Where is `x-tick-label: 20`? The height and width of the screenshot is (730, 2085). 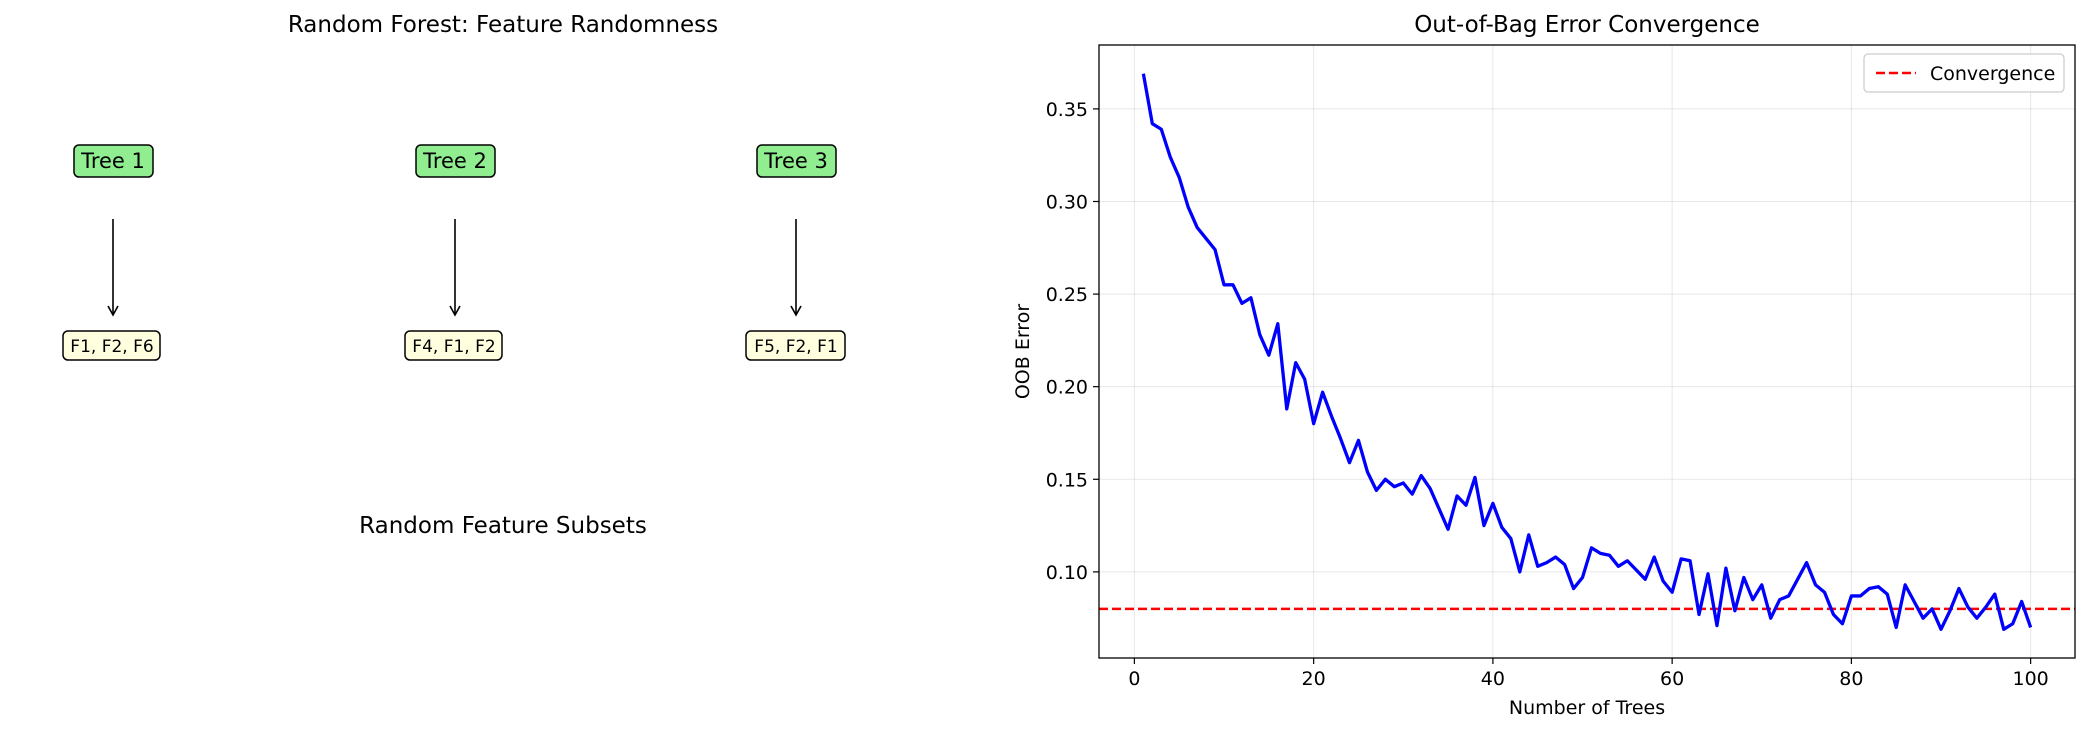 x-tick-label: 20 is located at coordinates (1314, 679).